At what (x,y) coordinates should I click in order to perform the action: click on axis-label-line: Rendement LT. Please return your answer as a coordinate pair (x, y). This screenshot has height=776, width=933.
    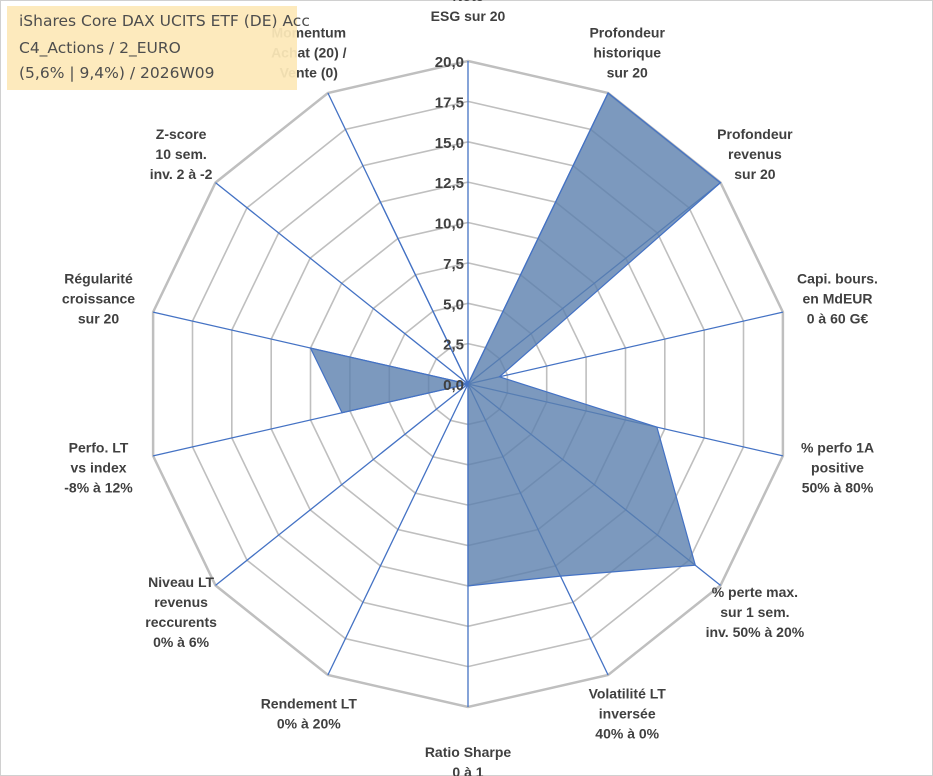
    Looking at the image, I should click on (309, 704).